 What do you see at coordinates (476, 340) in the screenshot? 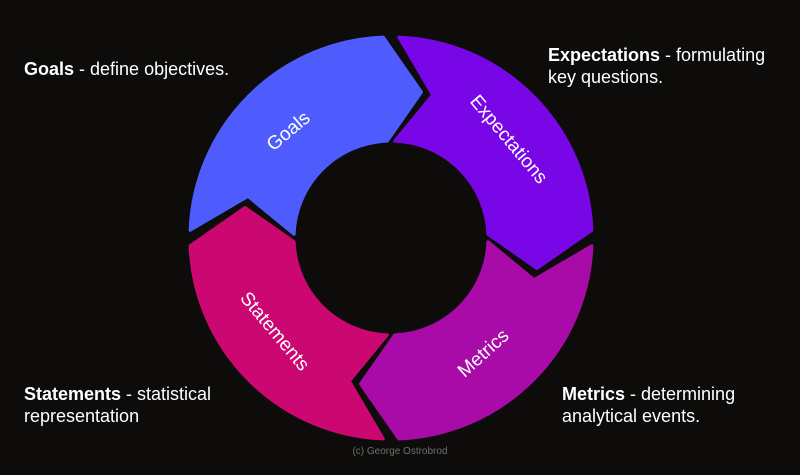
I see `segment-metrics` at bounding box center [476, 340].